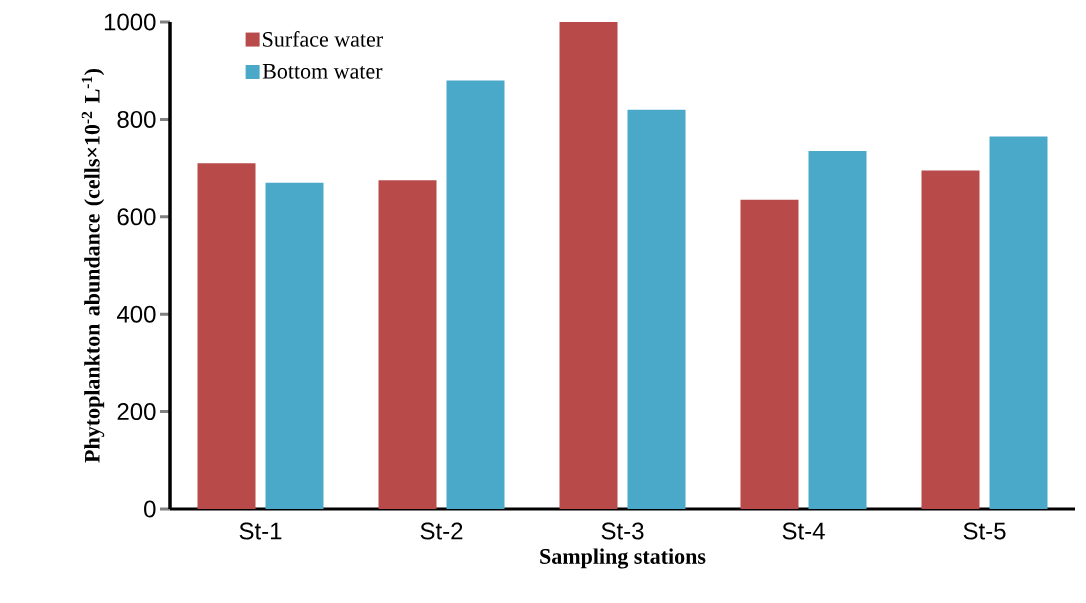  I want to click on y-tick-label: 600, so click(136, 217).